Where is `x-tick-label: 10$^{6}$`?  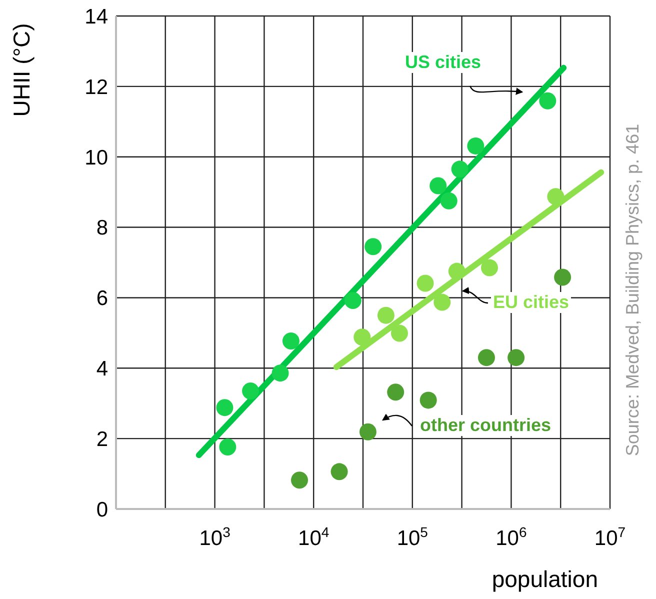 x-tick-label: 10$^{6}$ is located at coordinates (511, 537).